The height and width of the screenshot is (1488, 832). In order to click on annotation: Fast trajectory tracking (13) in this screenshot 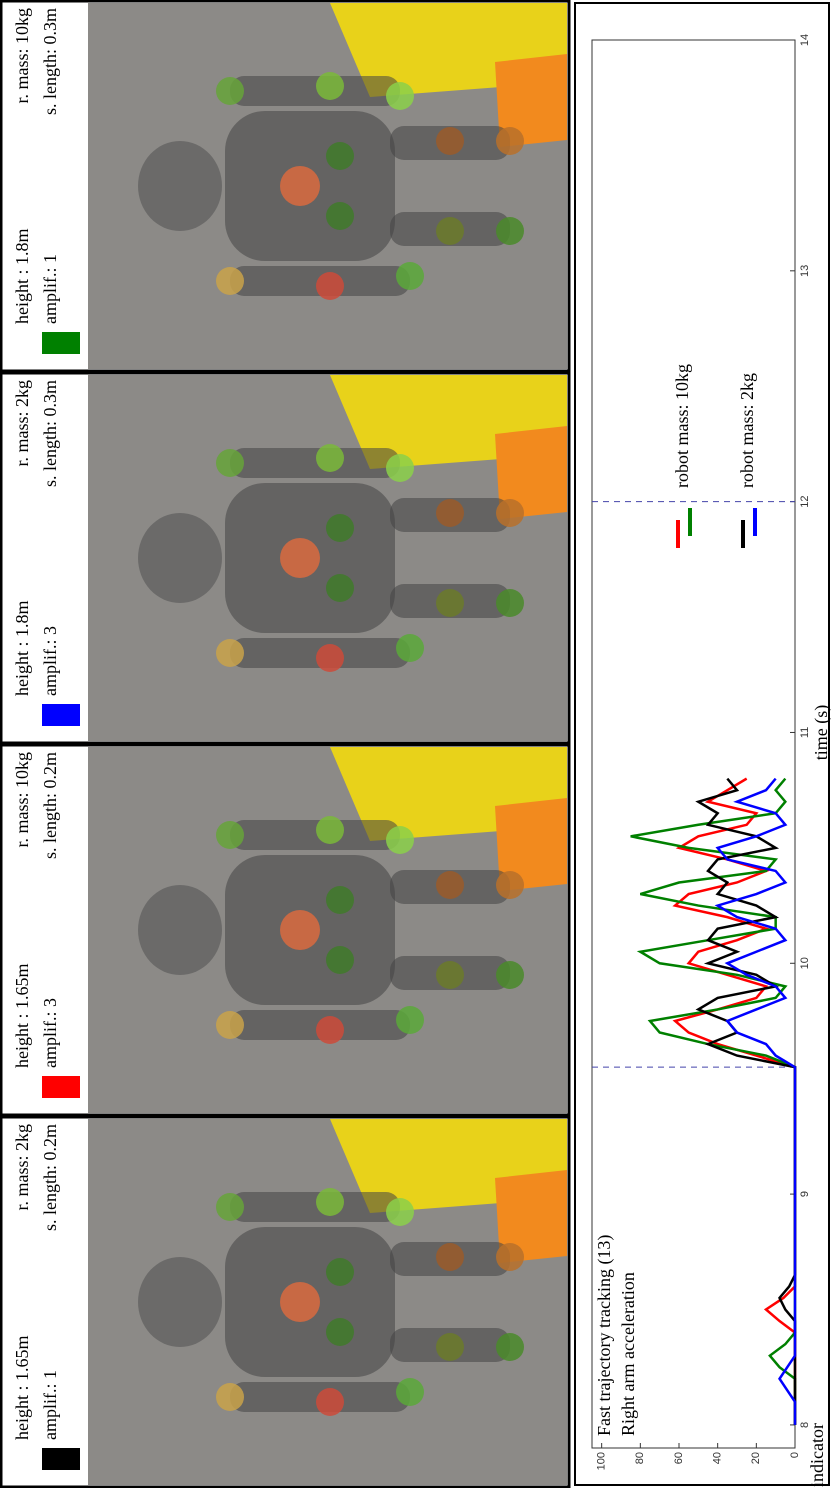, I will do `click(604, 1335)`.